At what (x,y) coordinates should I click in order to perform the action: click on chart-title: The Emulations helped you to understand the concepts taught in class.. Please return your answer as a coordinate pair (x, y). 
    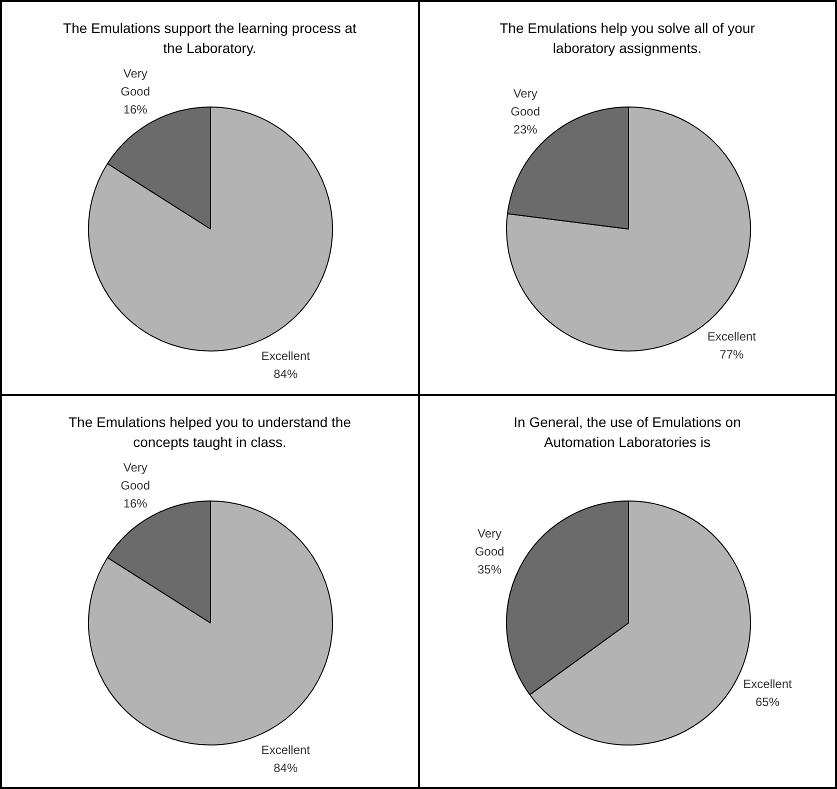
    Looking at the image, I should click on (209, 432).